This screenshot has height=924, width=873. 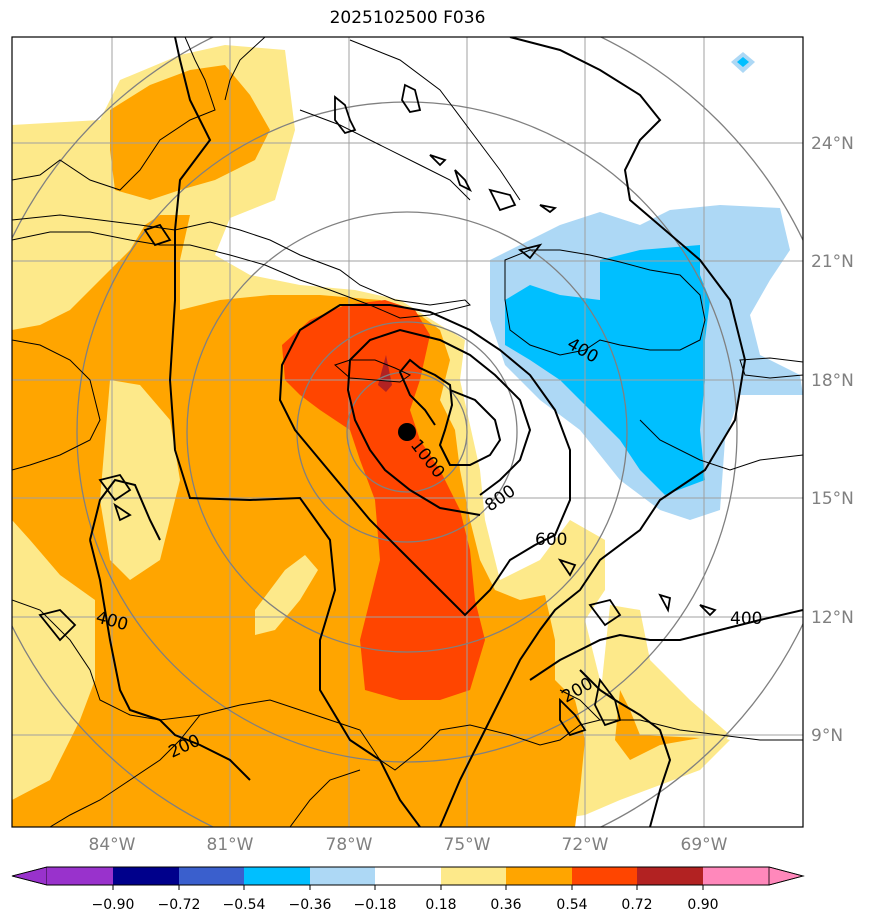 I want to click on fill-light-yellow-mid, so click(x=286, y=595).